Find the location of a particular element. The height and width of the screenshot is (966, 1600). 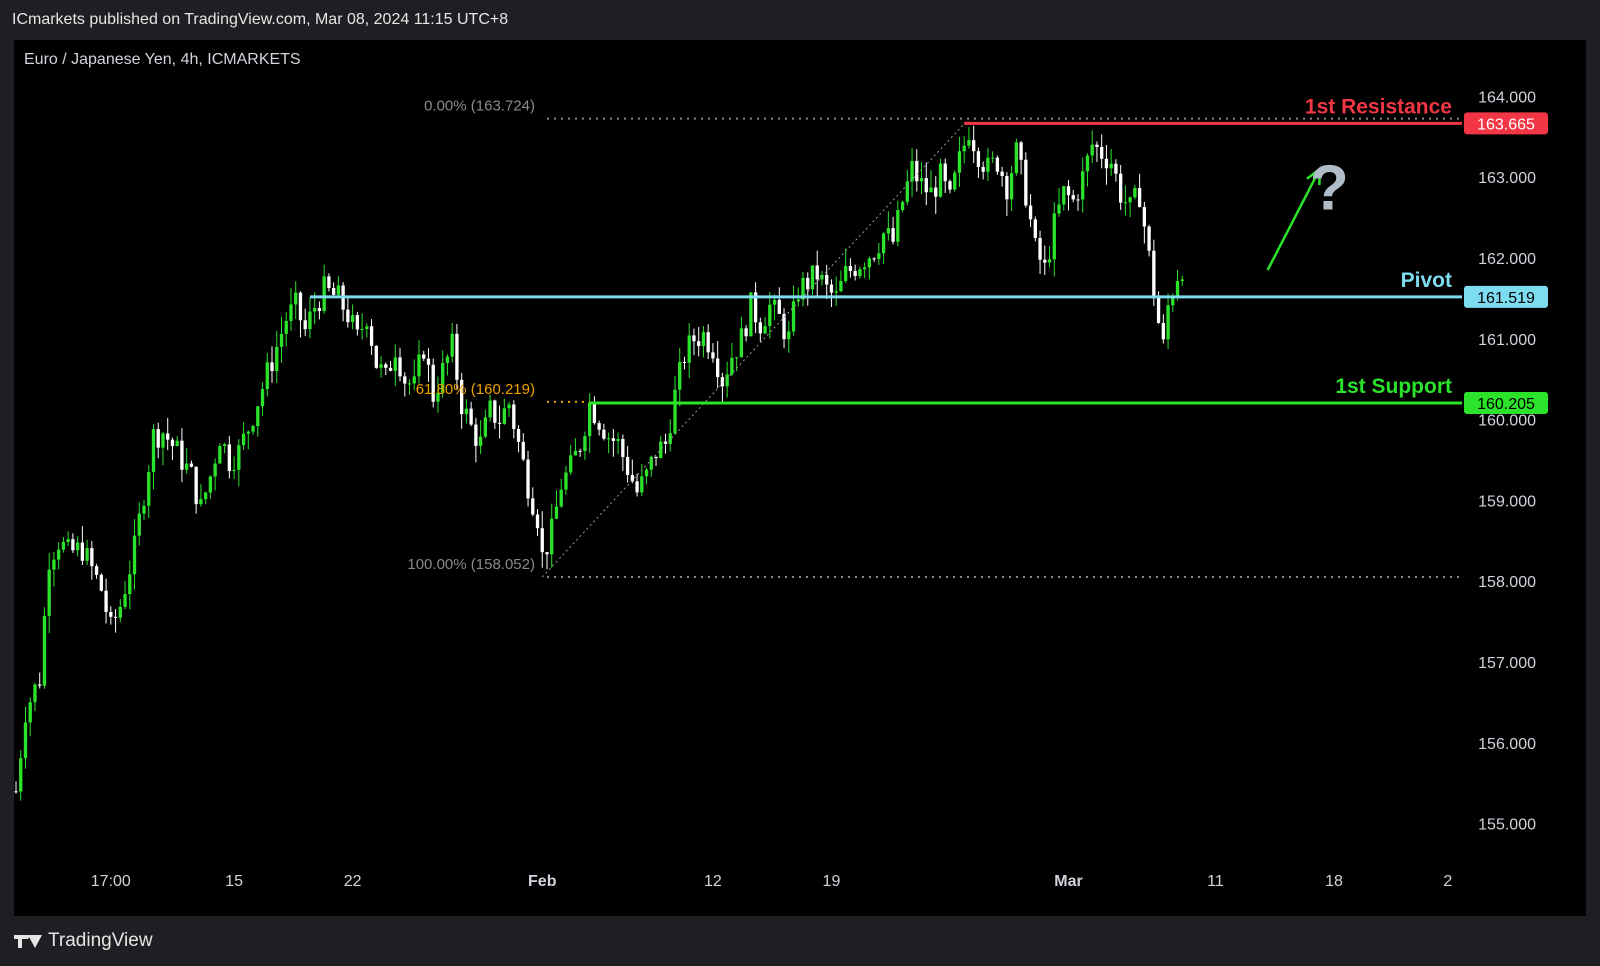

y-tick-label: 155.000 is located at coordinates (1507, 825).